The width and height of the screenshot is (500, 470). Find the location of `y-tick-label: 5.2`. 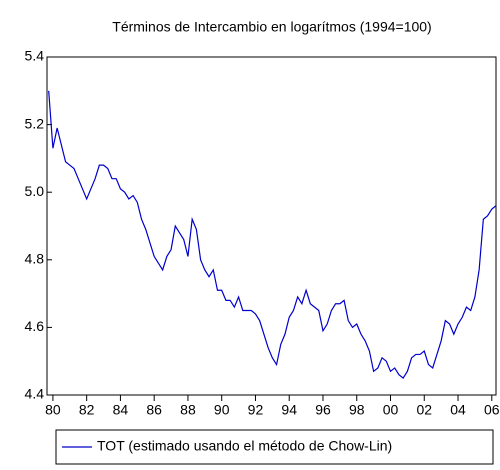

y-tick-label: 5.2 is located at coordinates (35, 123).